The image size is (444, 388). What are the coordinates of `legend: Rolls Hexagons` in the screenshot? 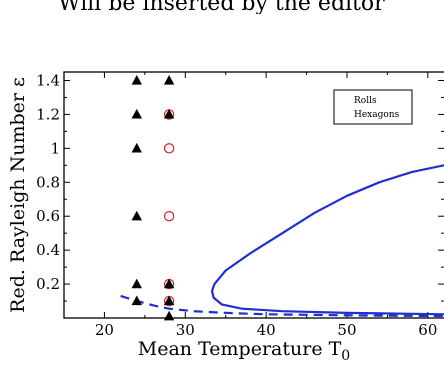 It's located at (373, 107).